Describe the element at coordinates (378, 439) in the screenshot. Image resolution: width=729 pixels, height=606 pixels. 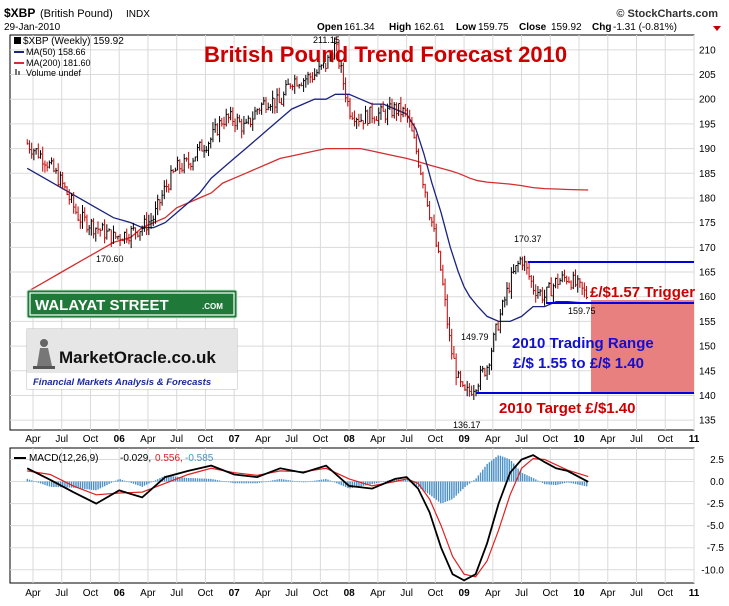
I see `price-x-tick-label: Apr` at that location.